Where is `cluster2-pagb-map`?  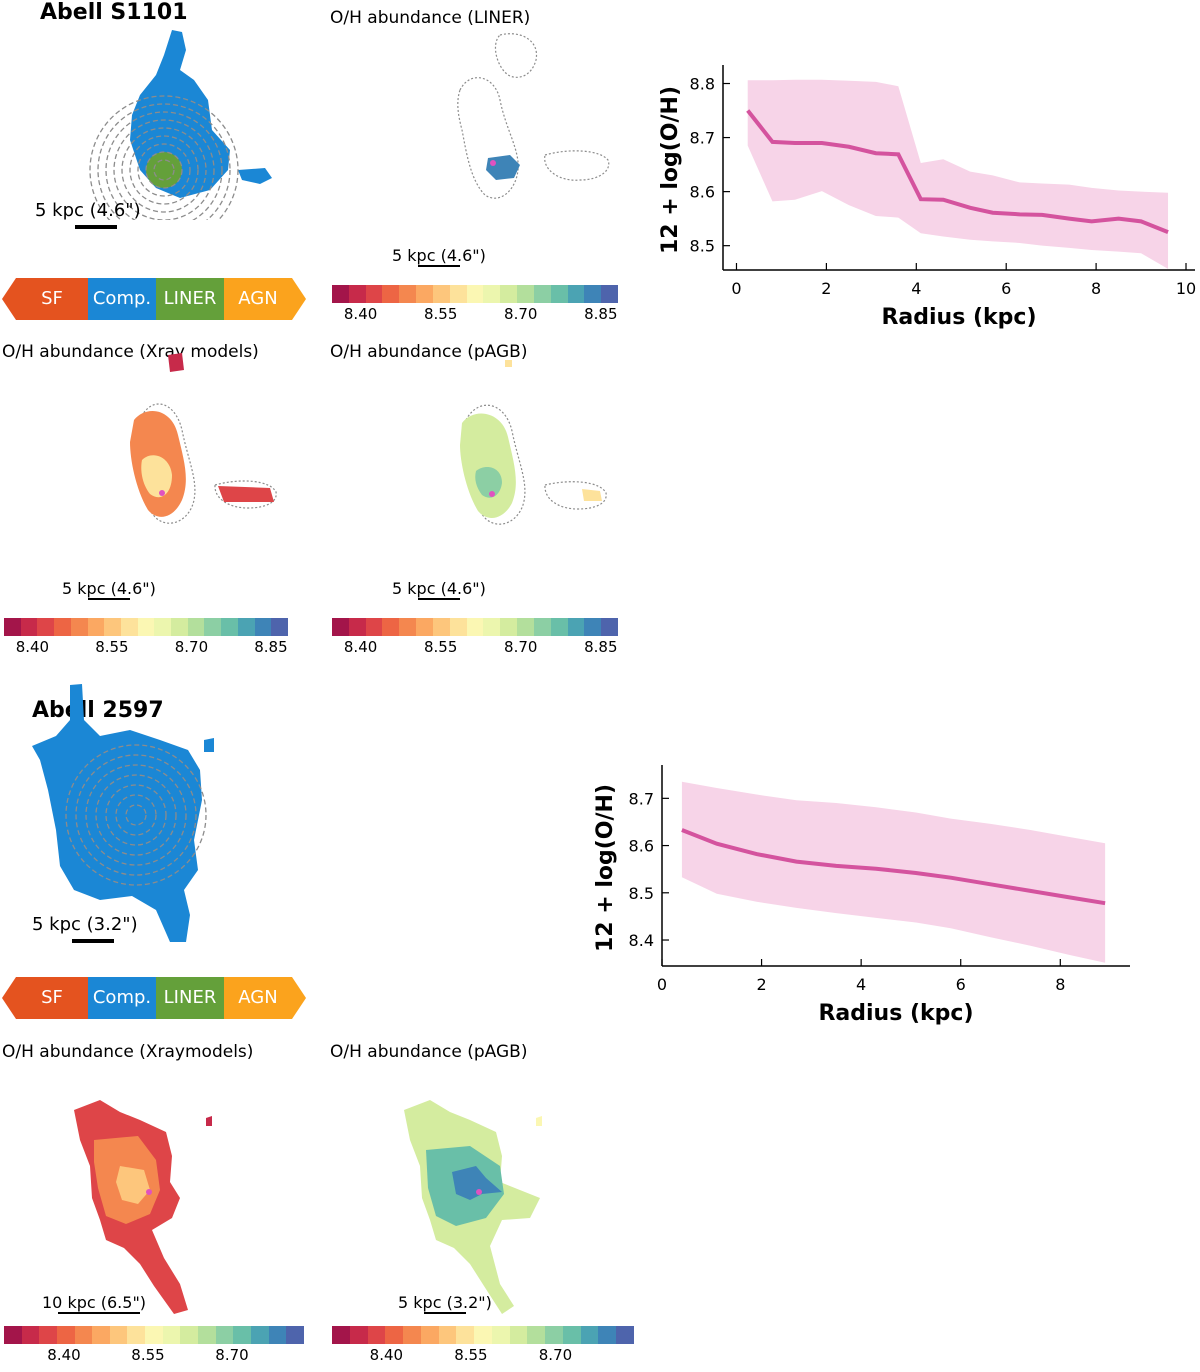 cluster2-pagb-map is located at coordinates (475, 1195).